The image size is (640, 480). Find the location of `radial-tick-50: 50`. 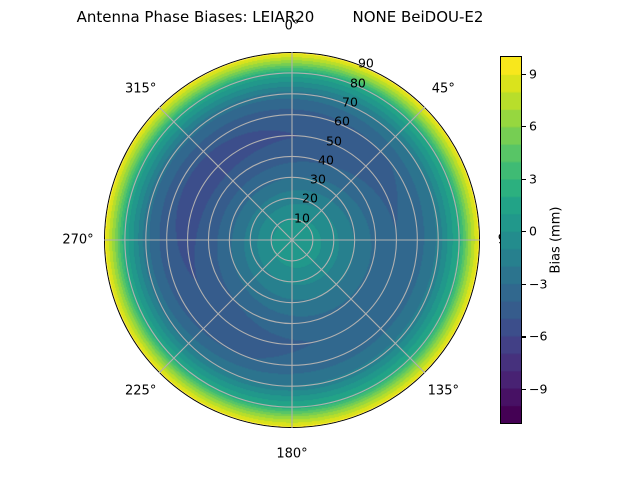

radial-tick-50: 50 is located at coordinates (334, 140).